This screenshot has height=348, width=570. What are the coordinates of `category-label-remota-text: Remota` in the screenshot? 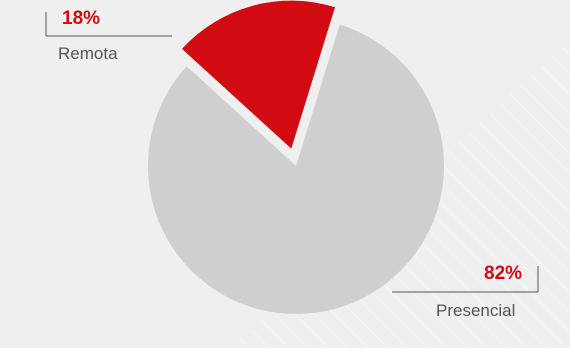 It's located at (88, 53).